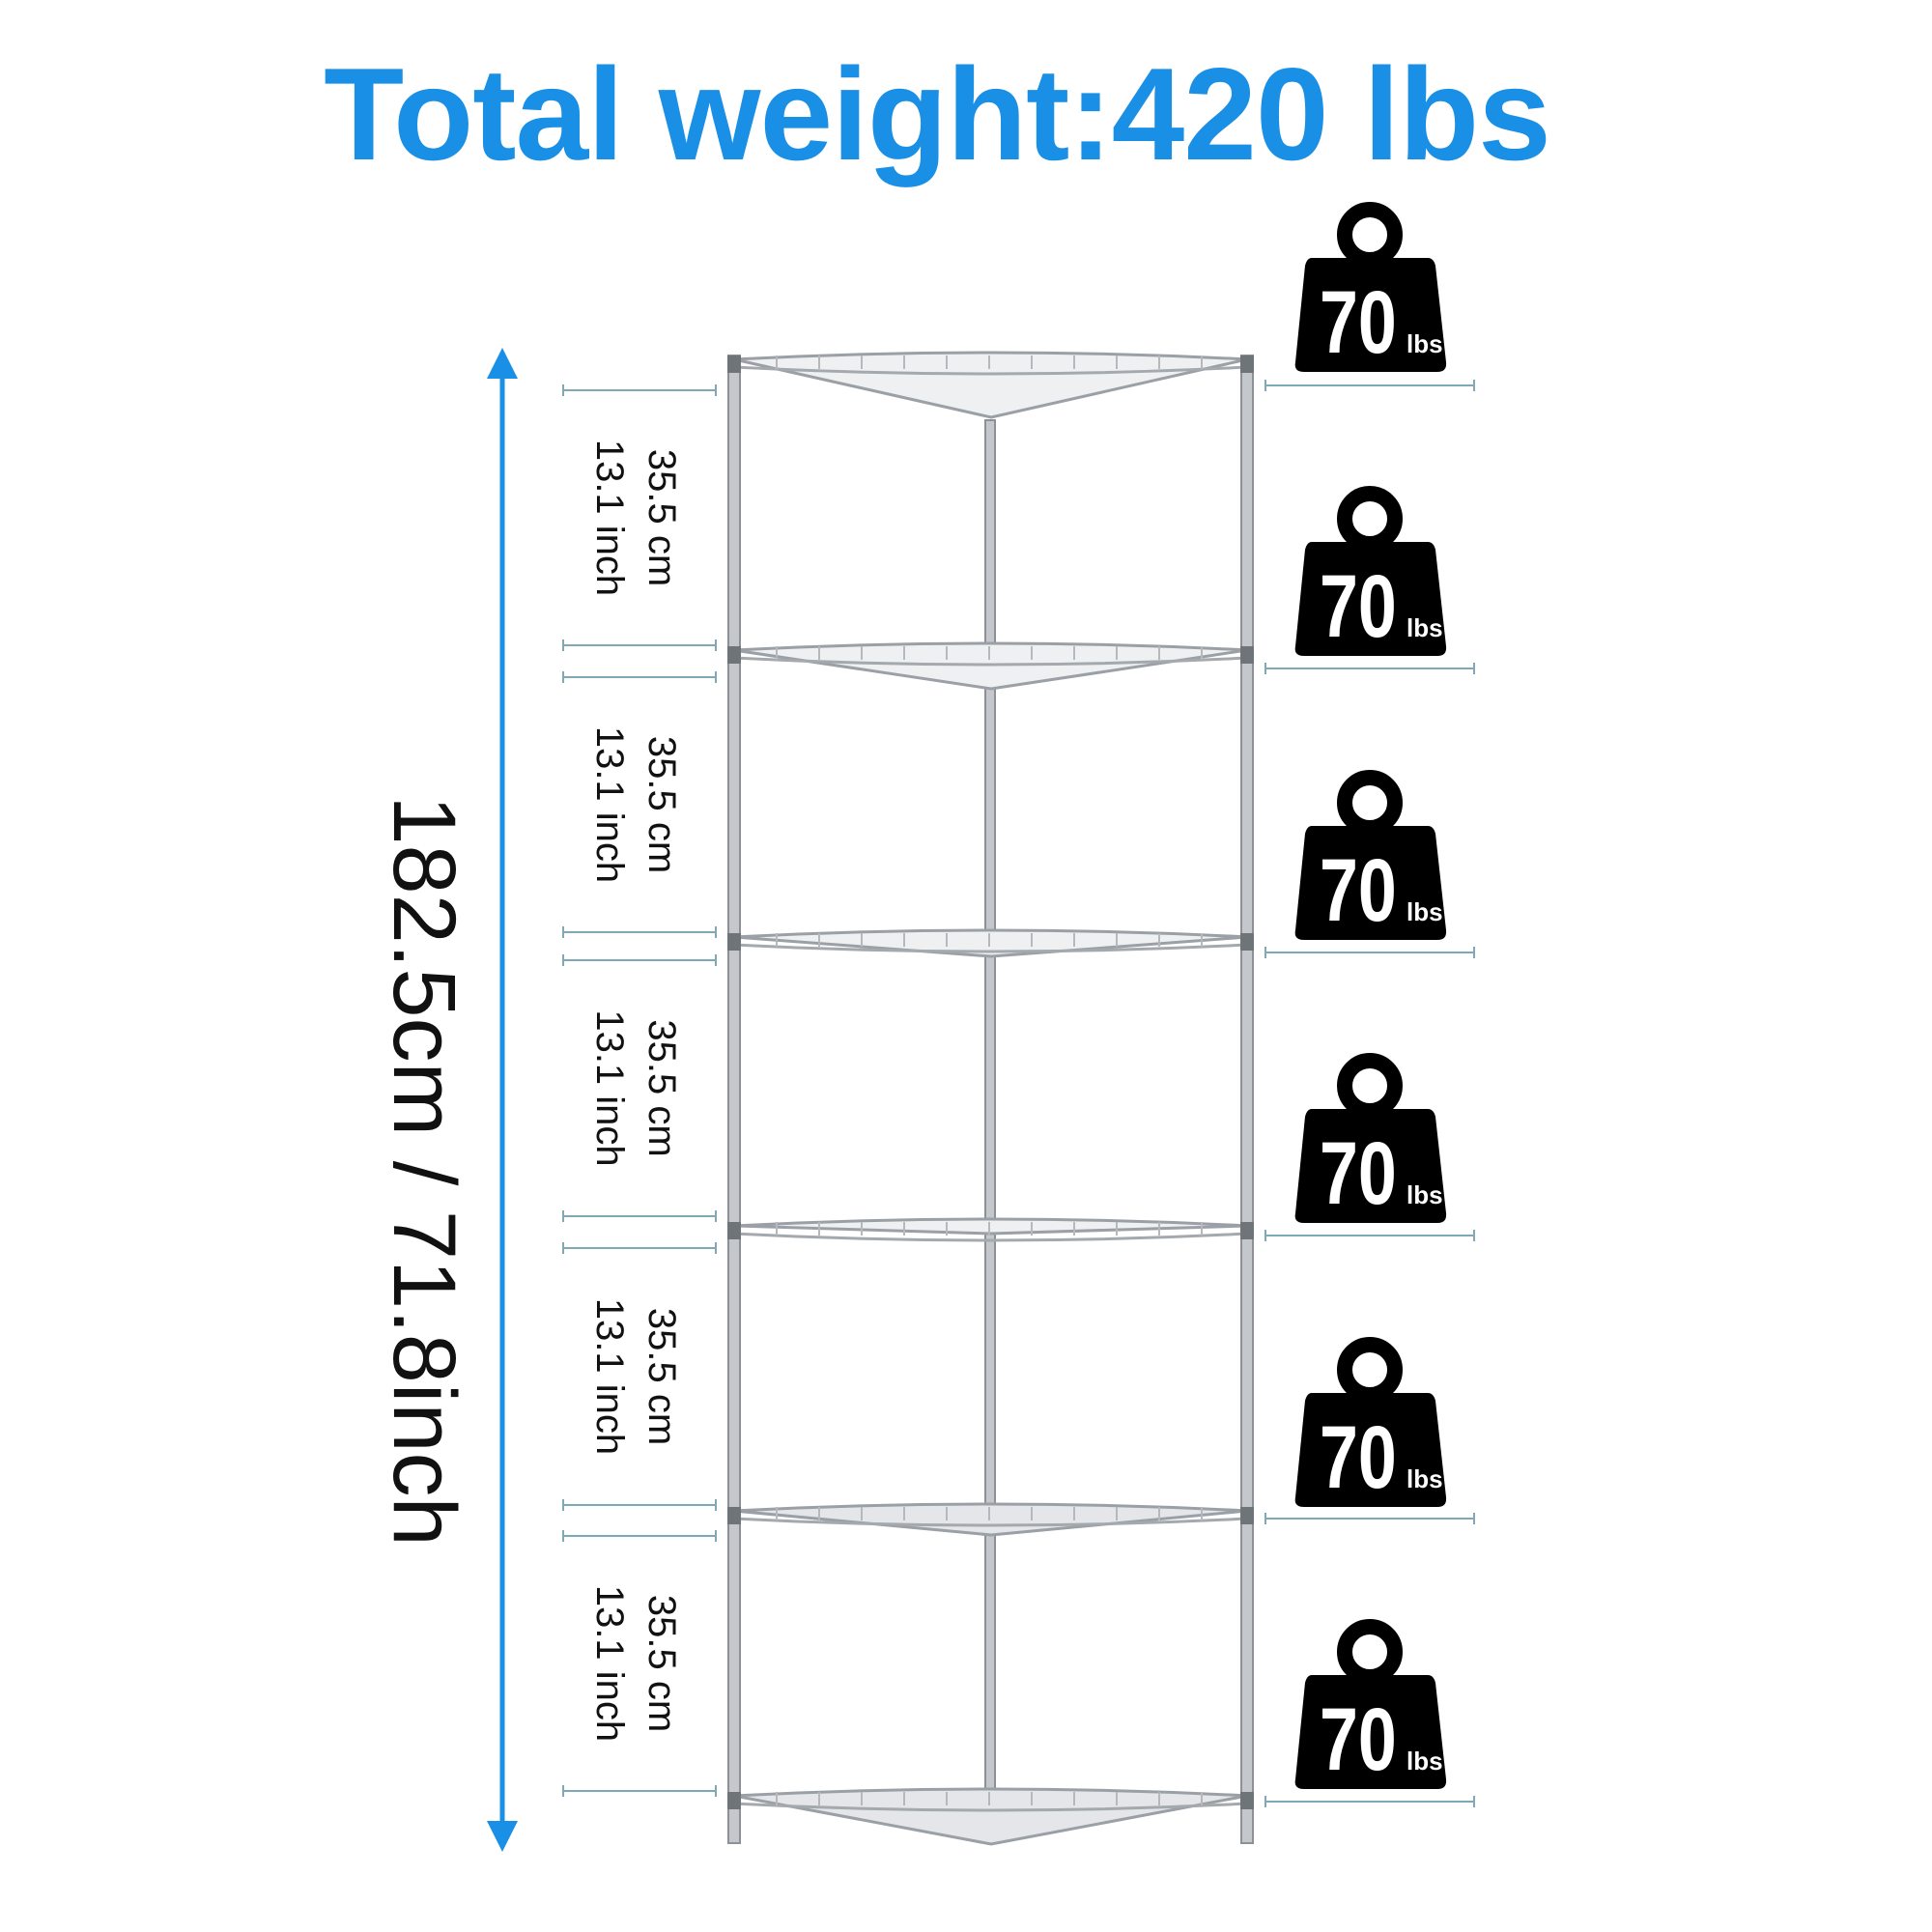 The image size is (1932, 1932). I want to click on left-post, so click(734, 1099).